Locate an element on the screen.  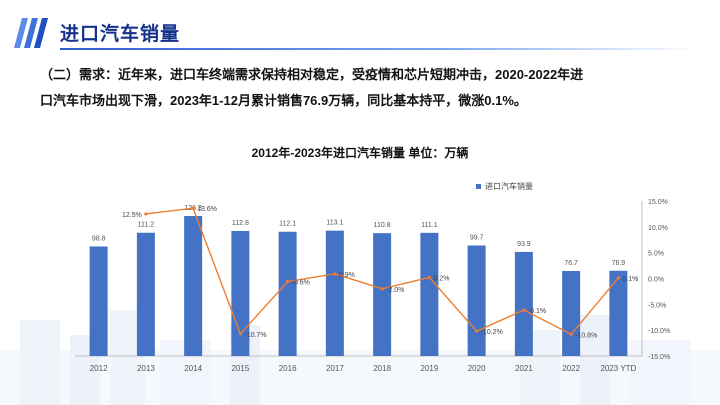
y2-tick-label: -15.0% is located at coordinates (659, 357).